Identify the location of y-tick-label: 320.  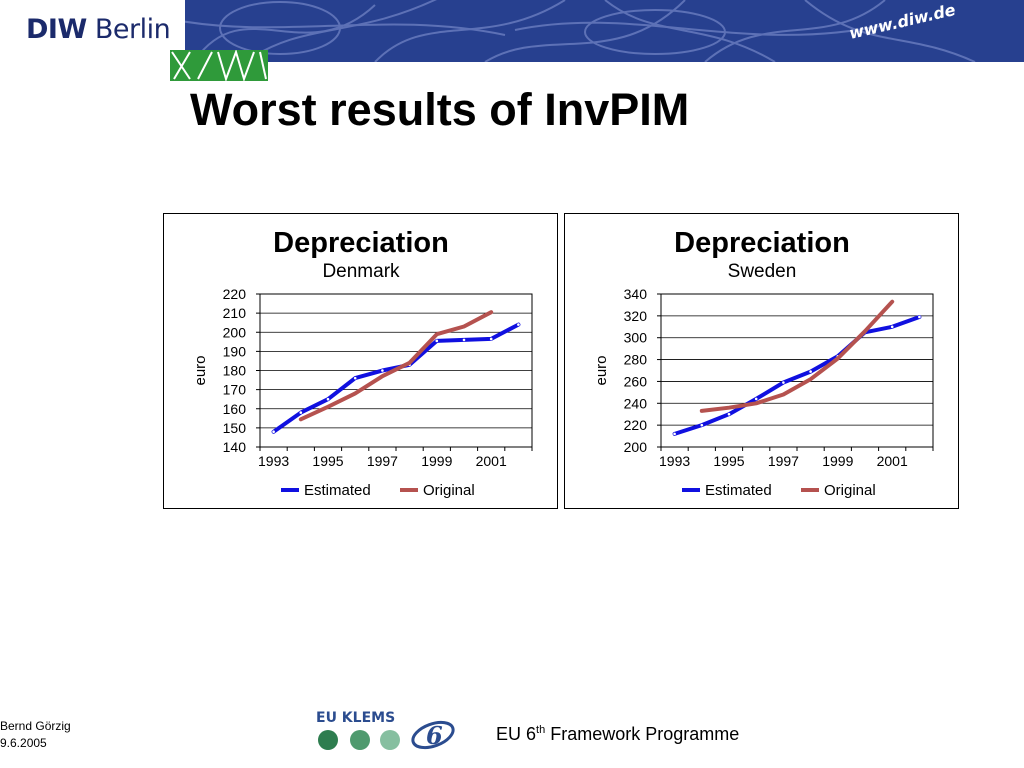
(636, 316).